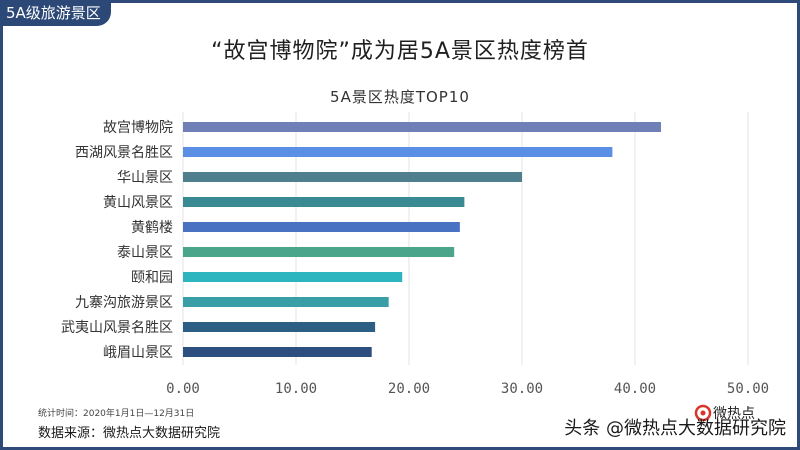  I want to click on x-tick-label: 30.00, so click(522, 389).